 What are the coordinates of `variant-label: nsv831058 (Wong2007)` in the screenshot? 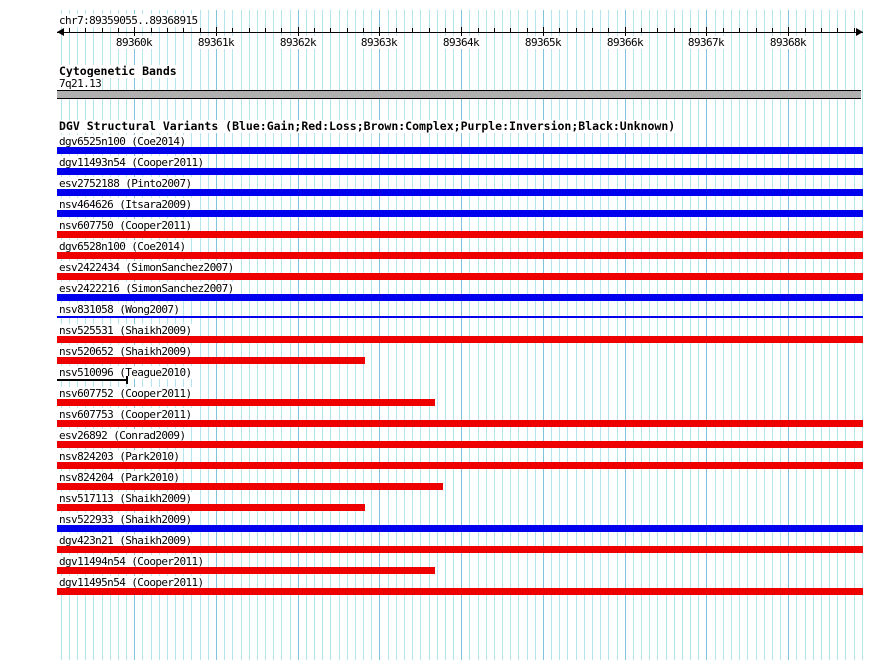 It's located at (119, 309).